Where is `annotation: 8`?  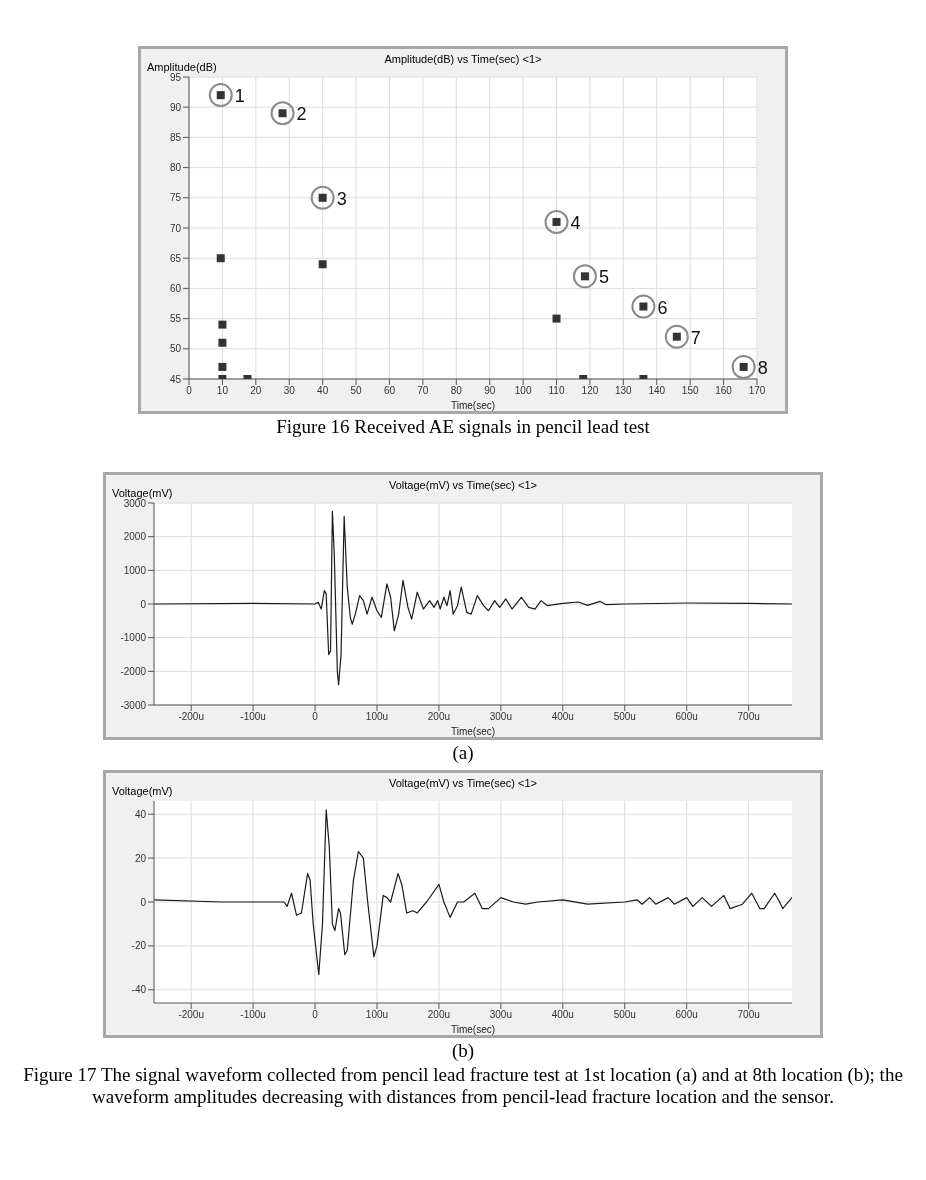
annotation: 8 is located at coordinates (762, 367).